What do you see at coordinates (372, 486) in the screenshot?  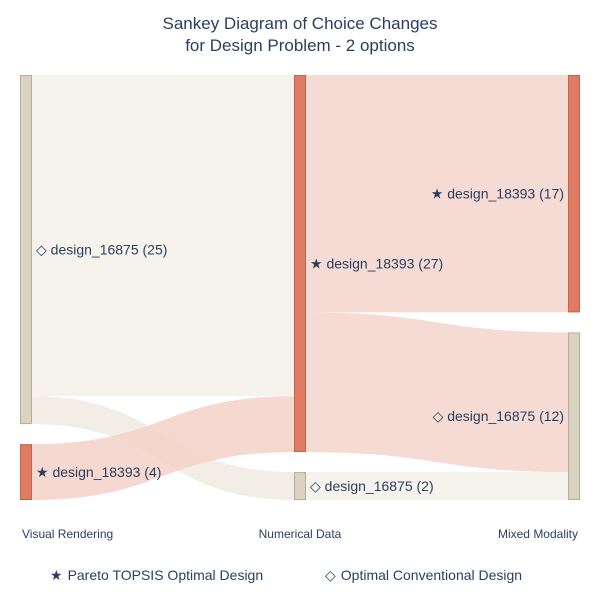 I see `node-label-nd-16875: ◇ design_16875 (2)` at bounding box center [372, 486].